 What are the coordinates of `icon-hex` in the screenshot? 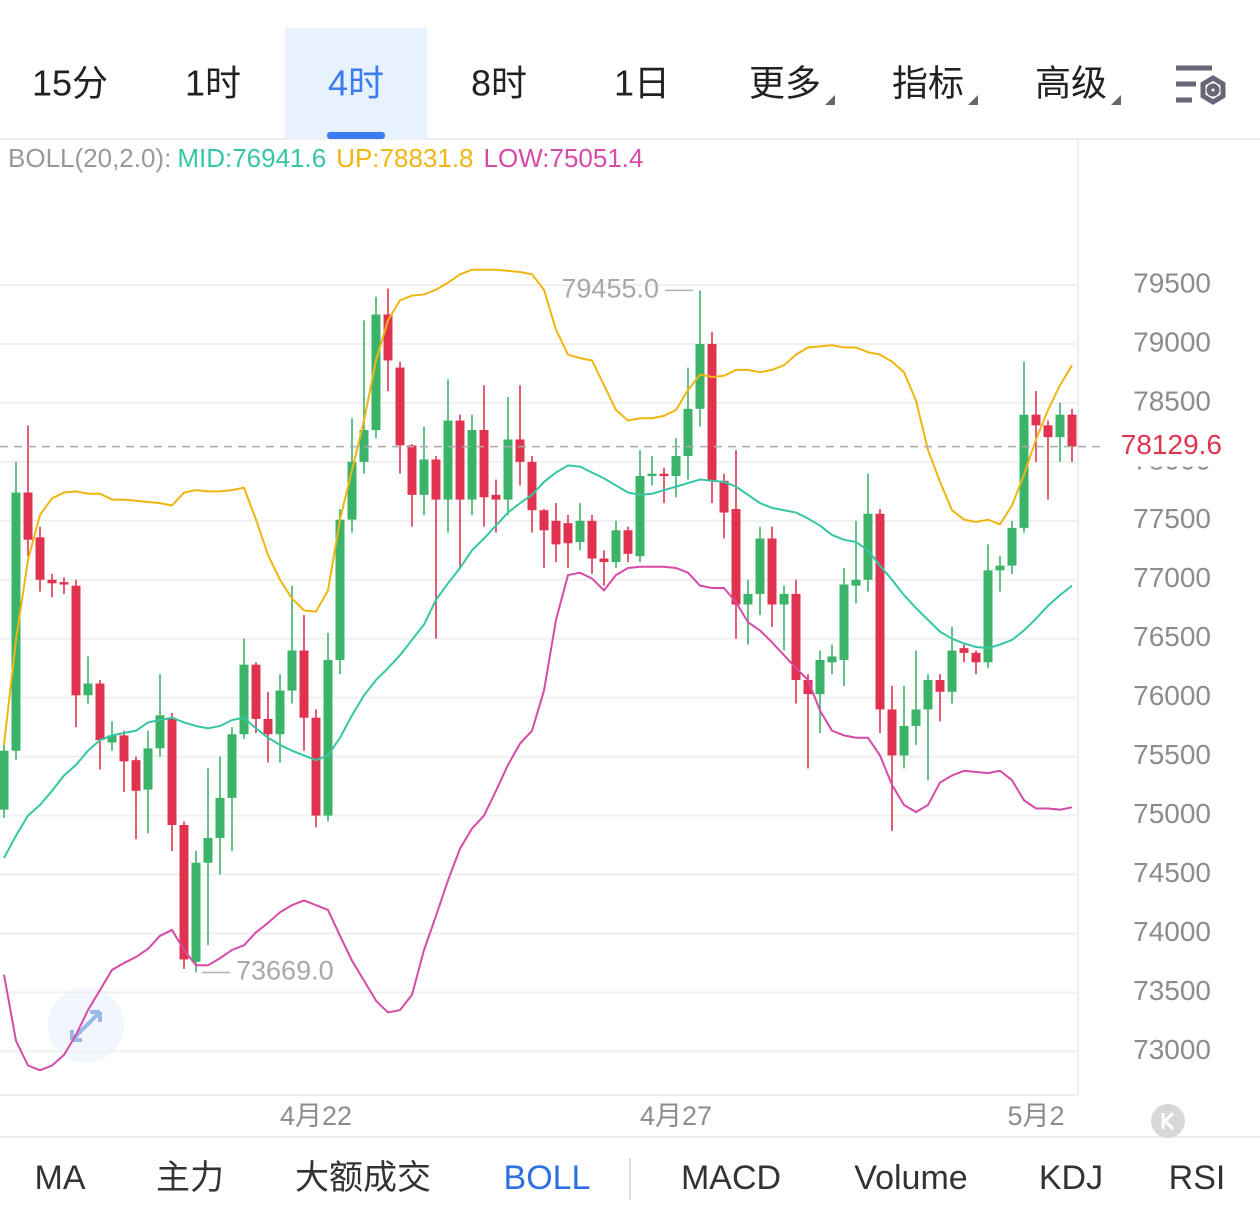 It's located at (1213, 90).